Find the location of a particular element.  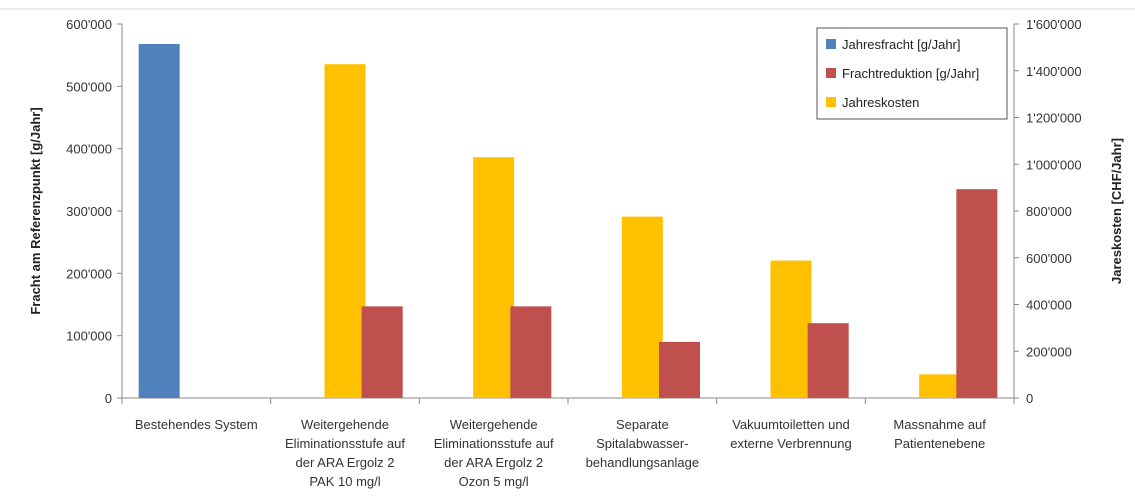

y2-tick-label: 1'600'000 is located at coordinates (1054, 24).